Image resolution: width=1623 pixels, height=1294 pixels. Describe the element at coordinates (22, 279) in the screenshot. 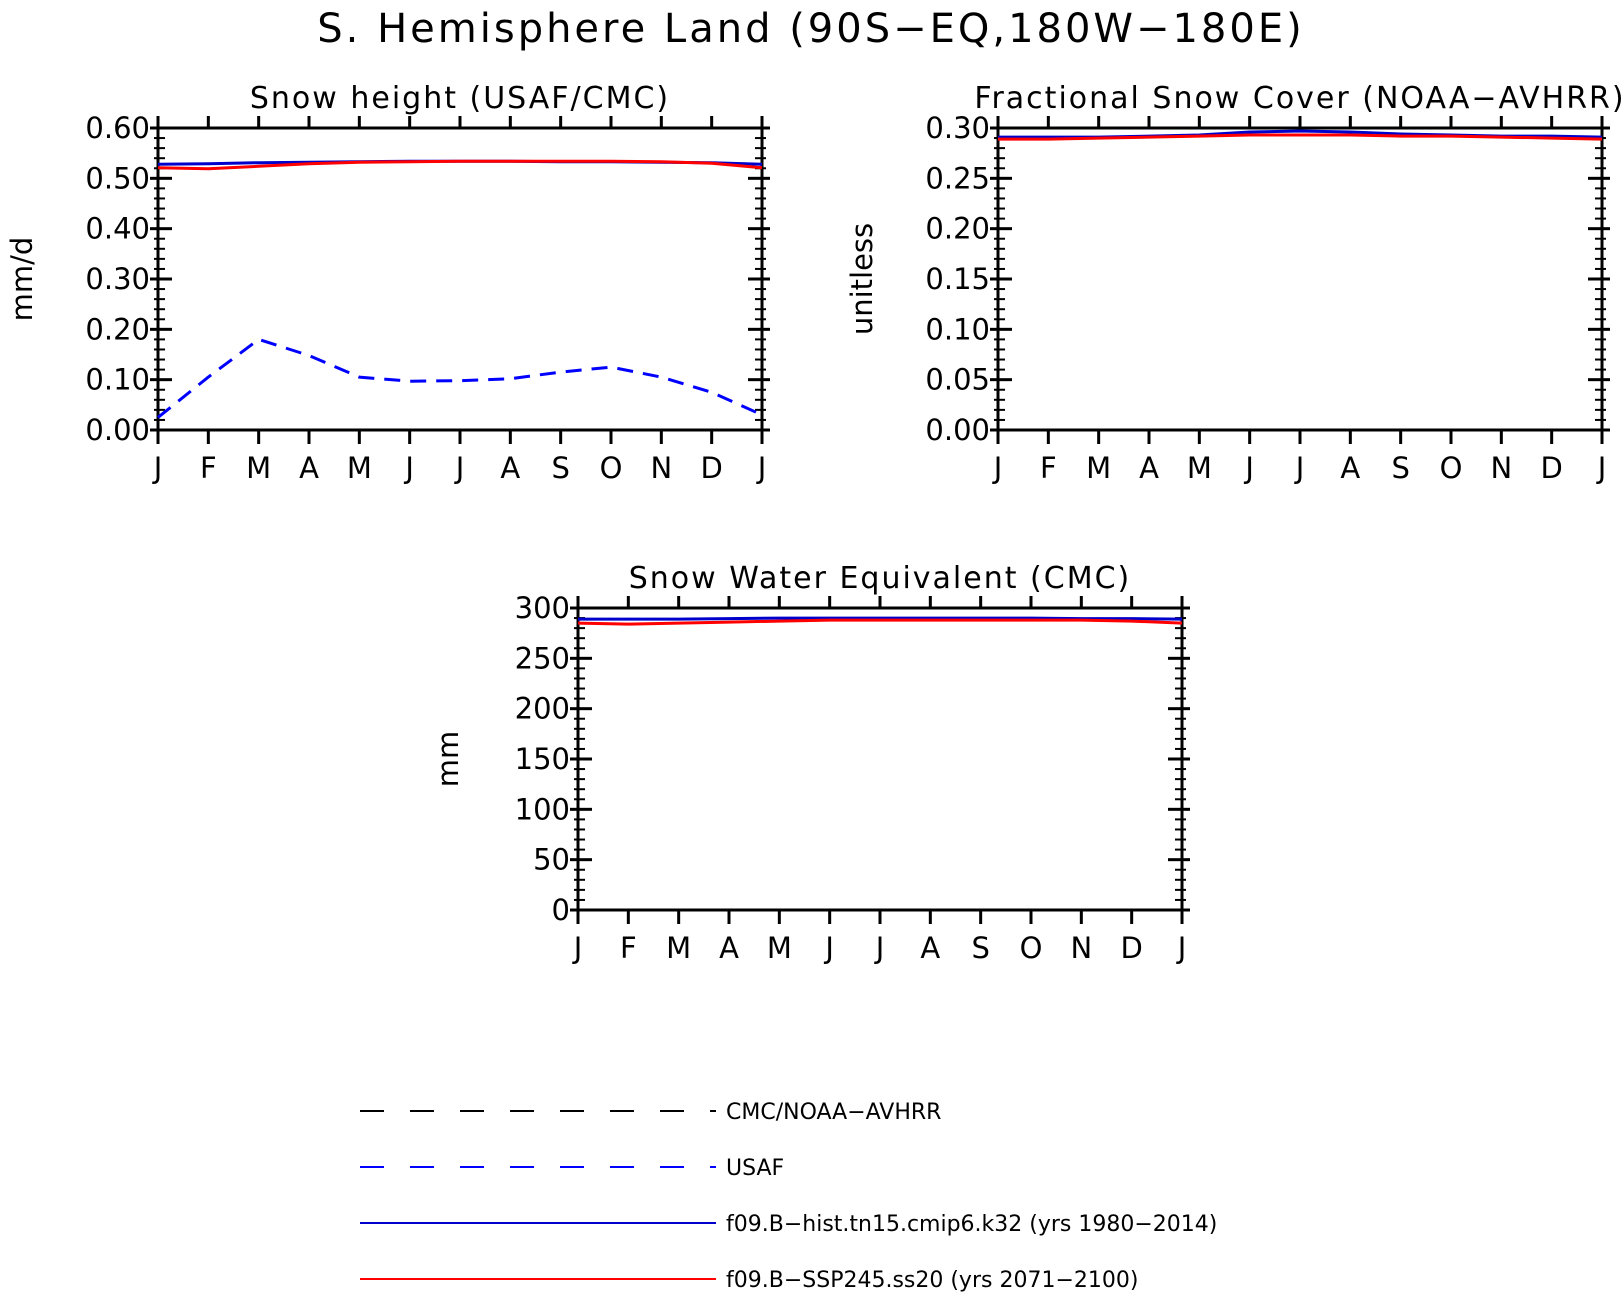

I see `y-axis-label: mm/d` at that location.